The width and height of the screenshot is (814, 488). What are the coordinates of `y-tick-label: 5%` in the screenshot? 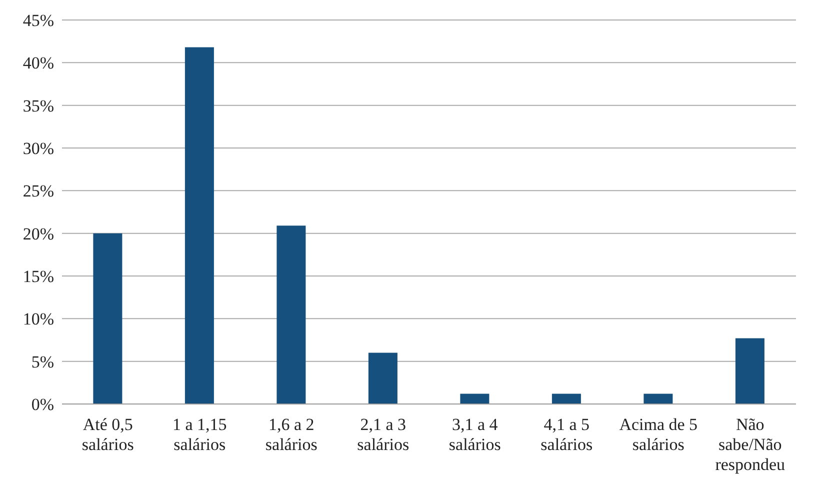 It's located at (42, 362).